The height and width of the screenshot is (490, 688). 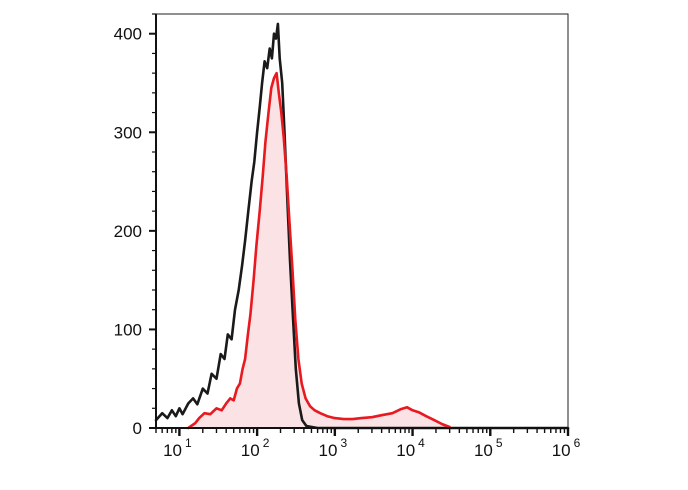 I want to click on x-tick-label: 10 2, so click(x=255, y=448).